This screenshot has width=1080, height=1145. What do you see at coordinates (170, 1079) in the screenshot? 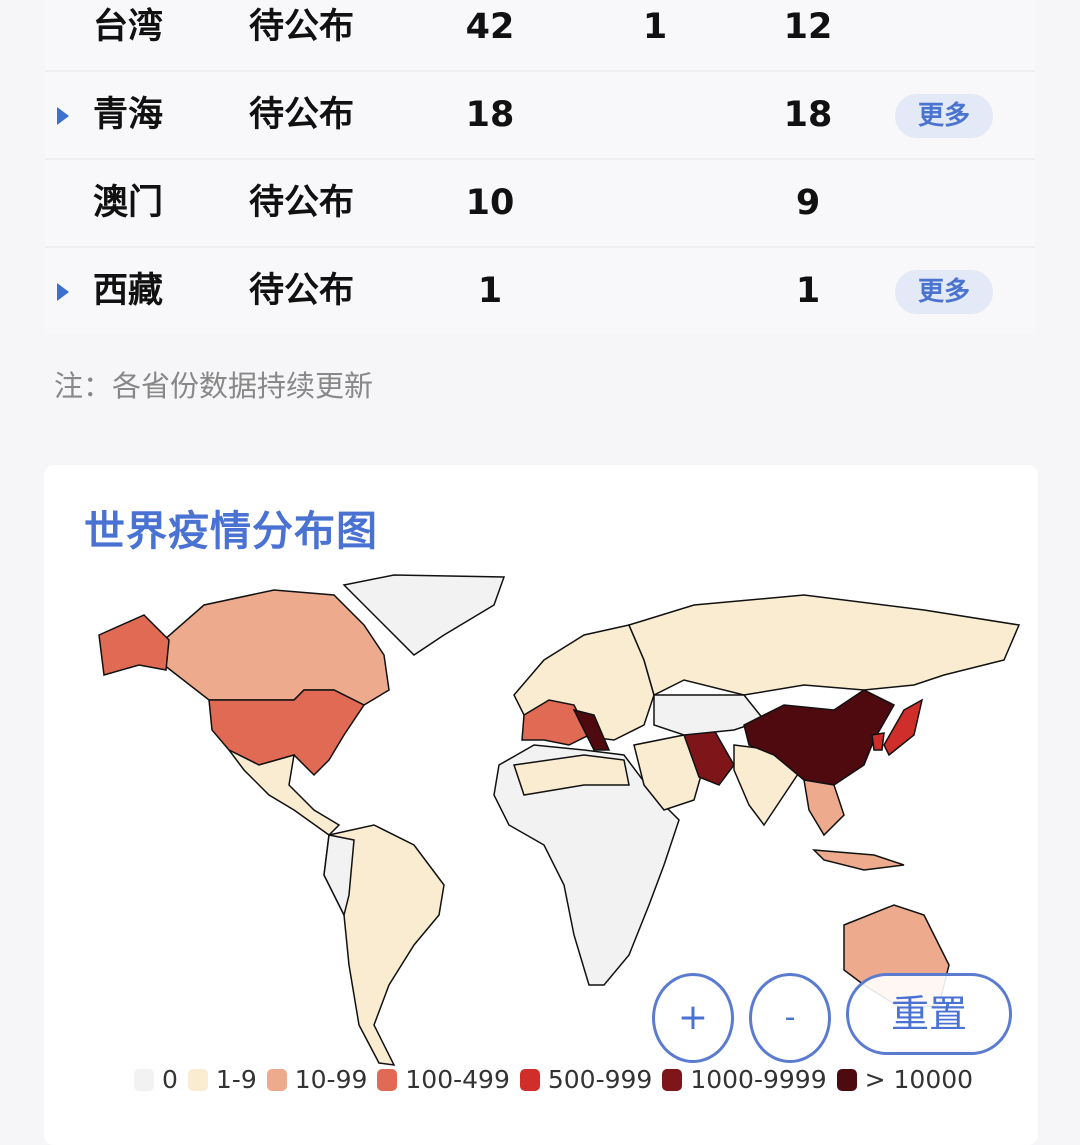
I see `legend-label: 0` at bounding box center [170, 1079].